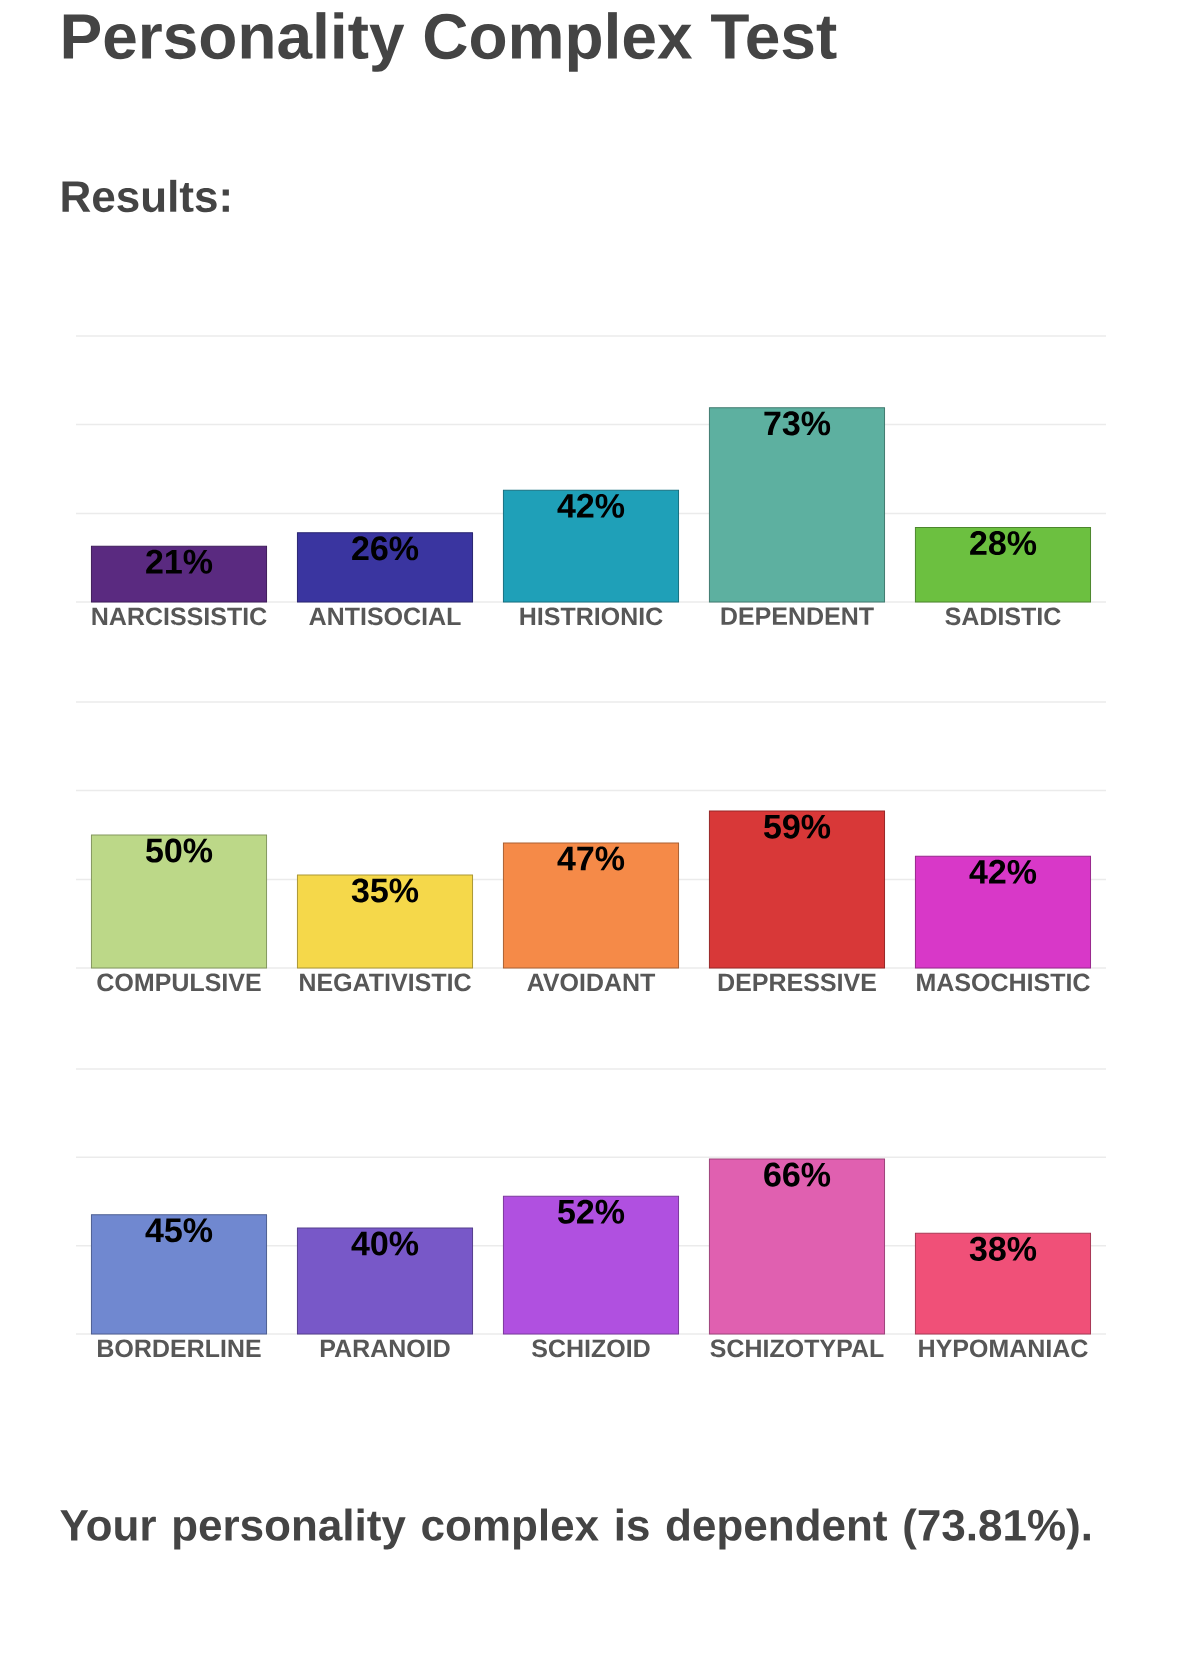 This screenshot has height=1664, width=1179. Describe the element at coordinates (1003, 1348) in the screenshot. I see `x-tick-label: HYPOMANIAC` at that location.